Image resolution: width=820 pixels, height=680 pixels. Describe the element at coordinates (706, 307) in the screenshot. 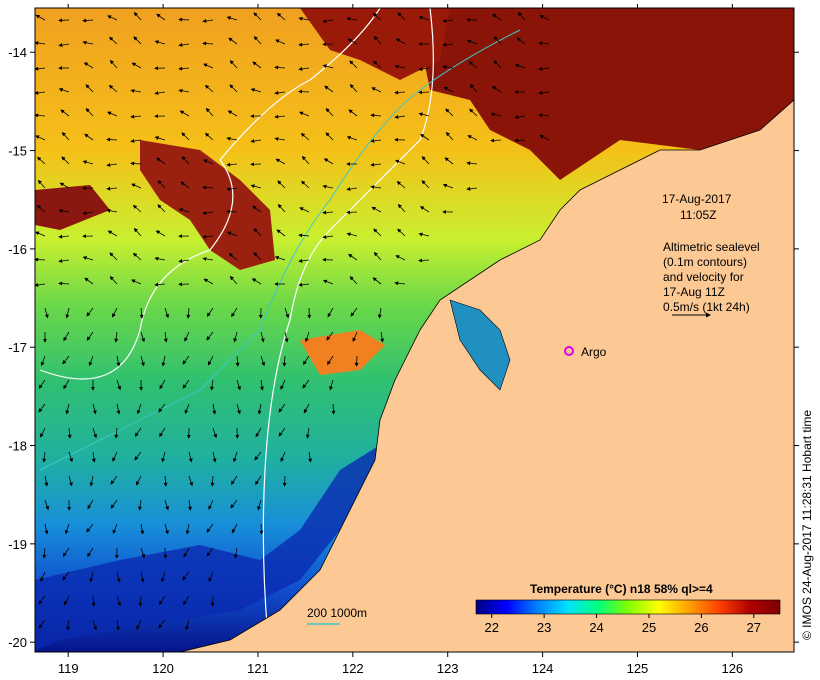

I see `legend-line: 0.5m/s (1kt 24h)` at that location.